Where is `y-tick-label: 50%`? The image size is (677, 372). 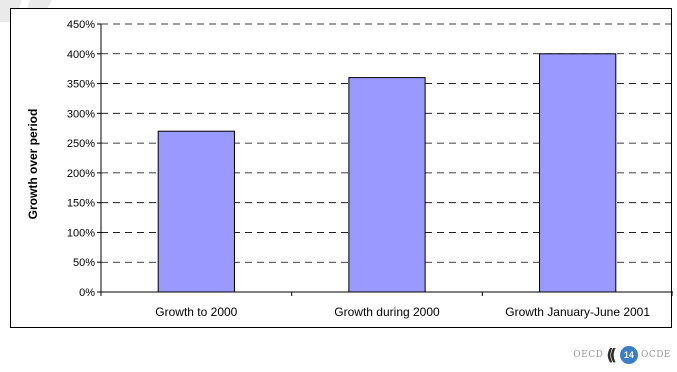
y-tick-label: 50% is located at coordinates (84, 263).